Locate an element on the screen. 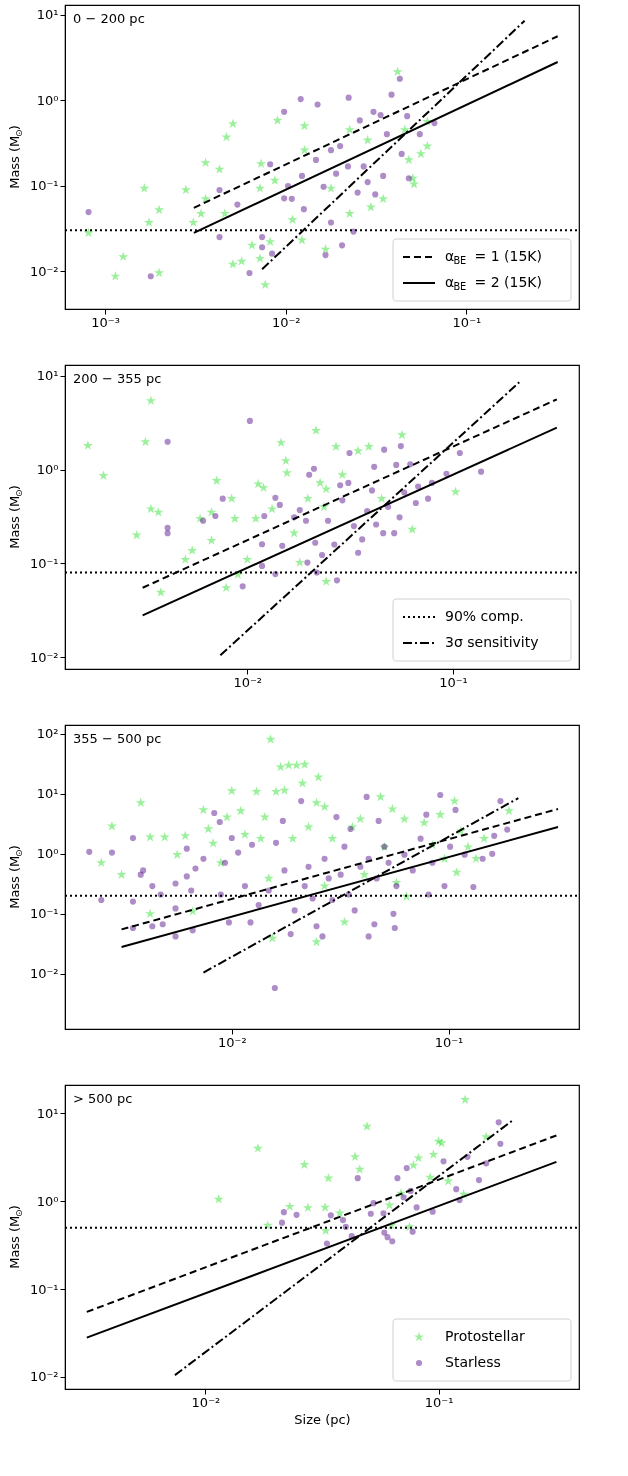 Image resolution: width=628 pixels, height=1476 pixels. annotation: 355 − 500 pc is located at coordinates (117, 738).